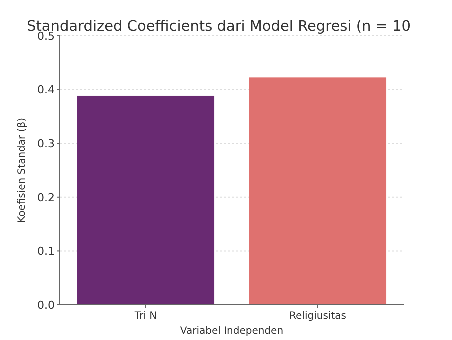 This screenshot has height=340, width=452. What do you see at coordinates (22, 170) in the screenshot?
I see `y-axis-title: Koefisien Standar (β)` at bounding box center [22, 170].